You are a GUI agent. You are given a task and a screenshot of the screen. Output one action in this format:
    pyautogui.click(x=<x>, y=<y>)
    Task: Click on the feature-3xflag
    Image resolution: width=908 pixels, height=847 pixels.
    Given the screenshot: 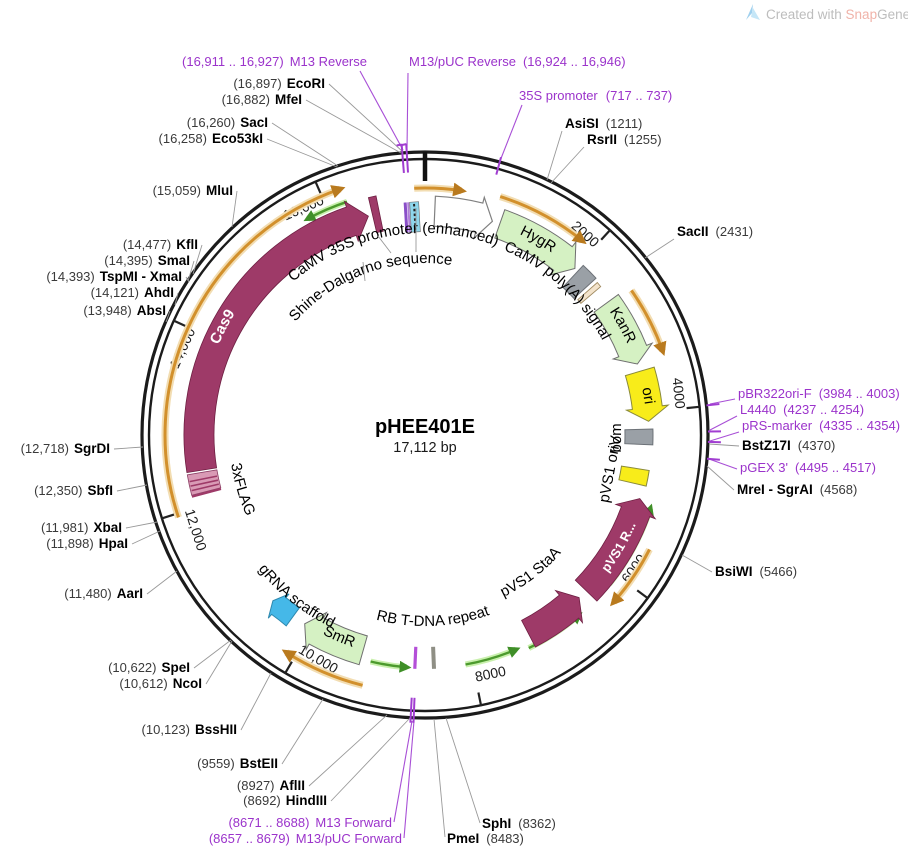 What is the action you would take?
    pyautogui.click(x=204, y=483)
    